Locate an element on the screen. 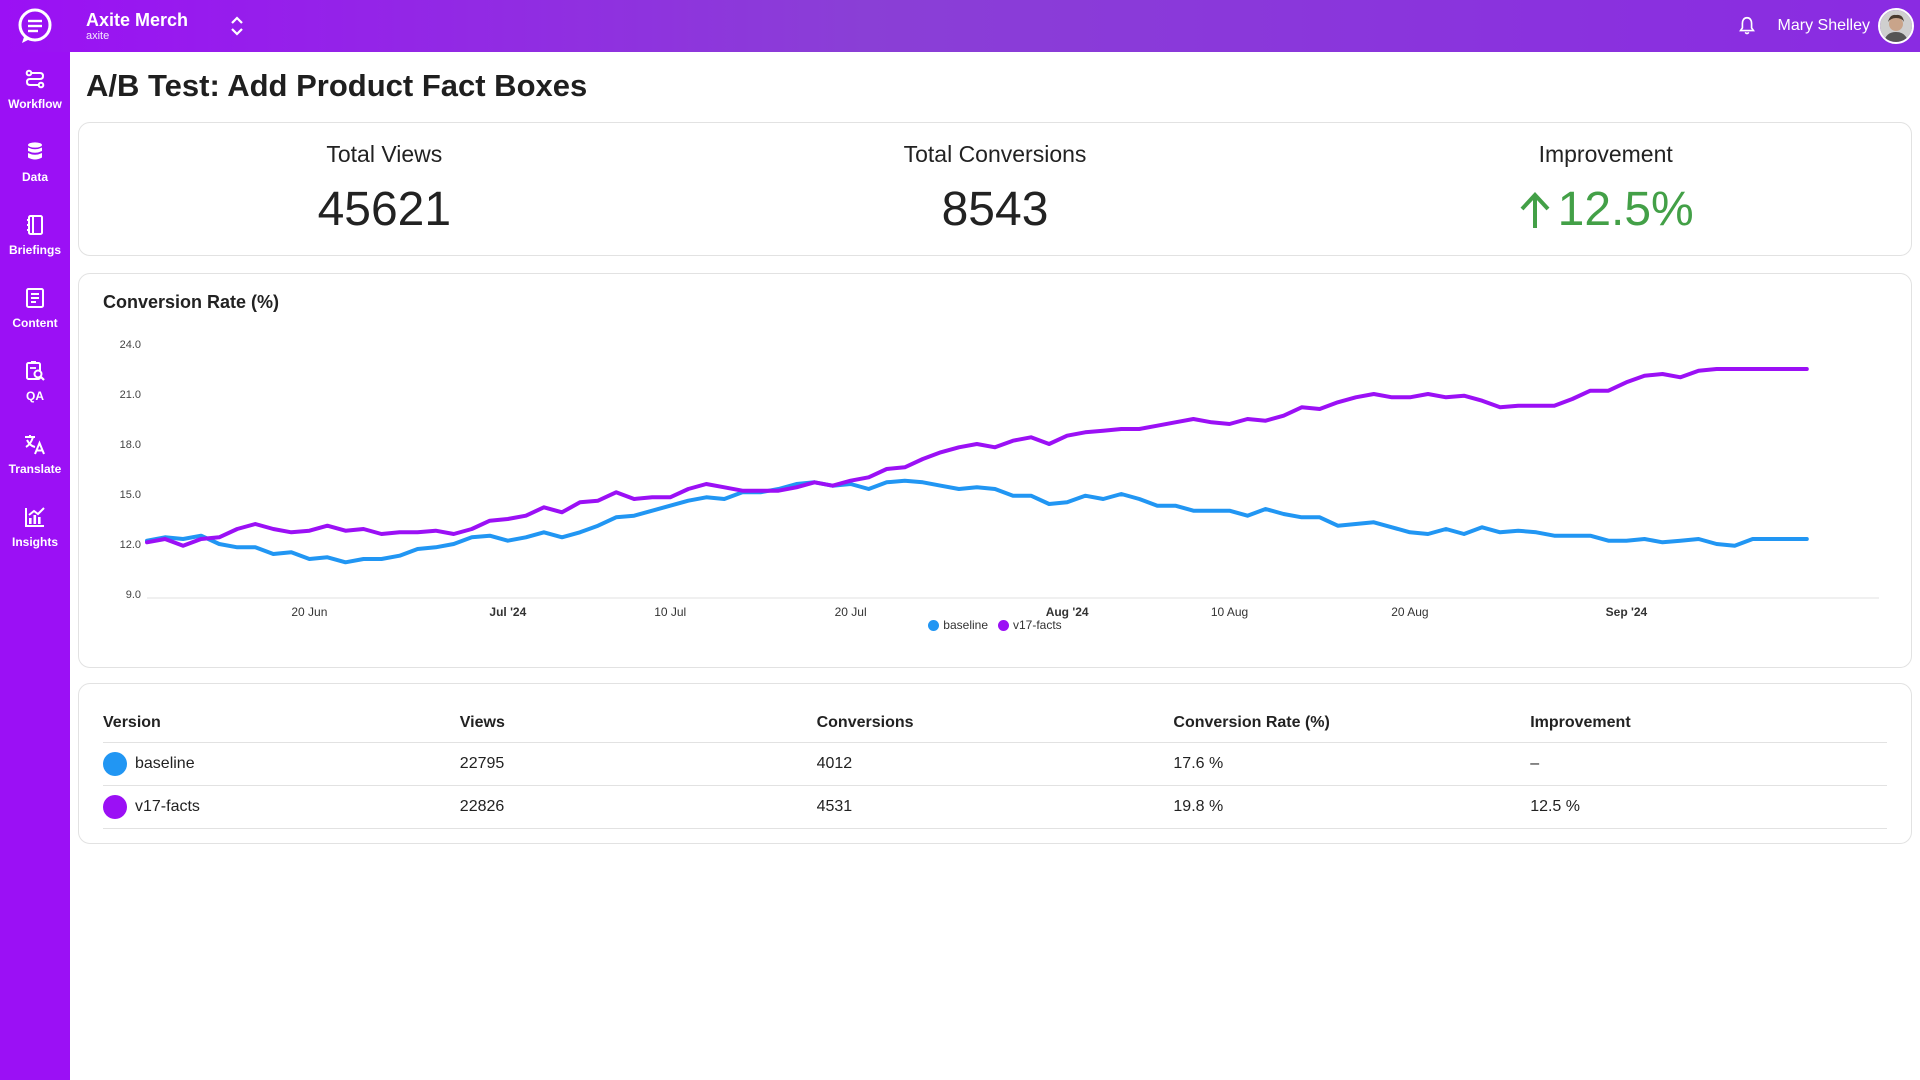  improvement-cell: 12.5 % is located at coordinates (1708, 807).